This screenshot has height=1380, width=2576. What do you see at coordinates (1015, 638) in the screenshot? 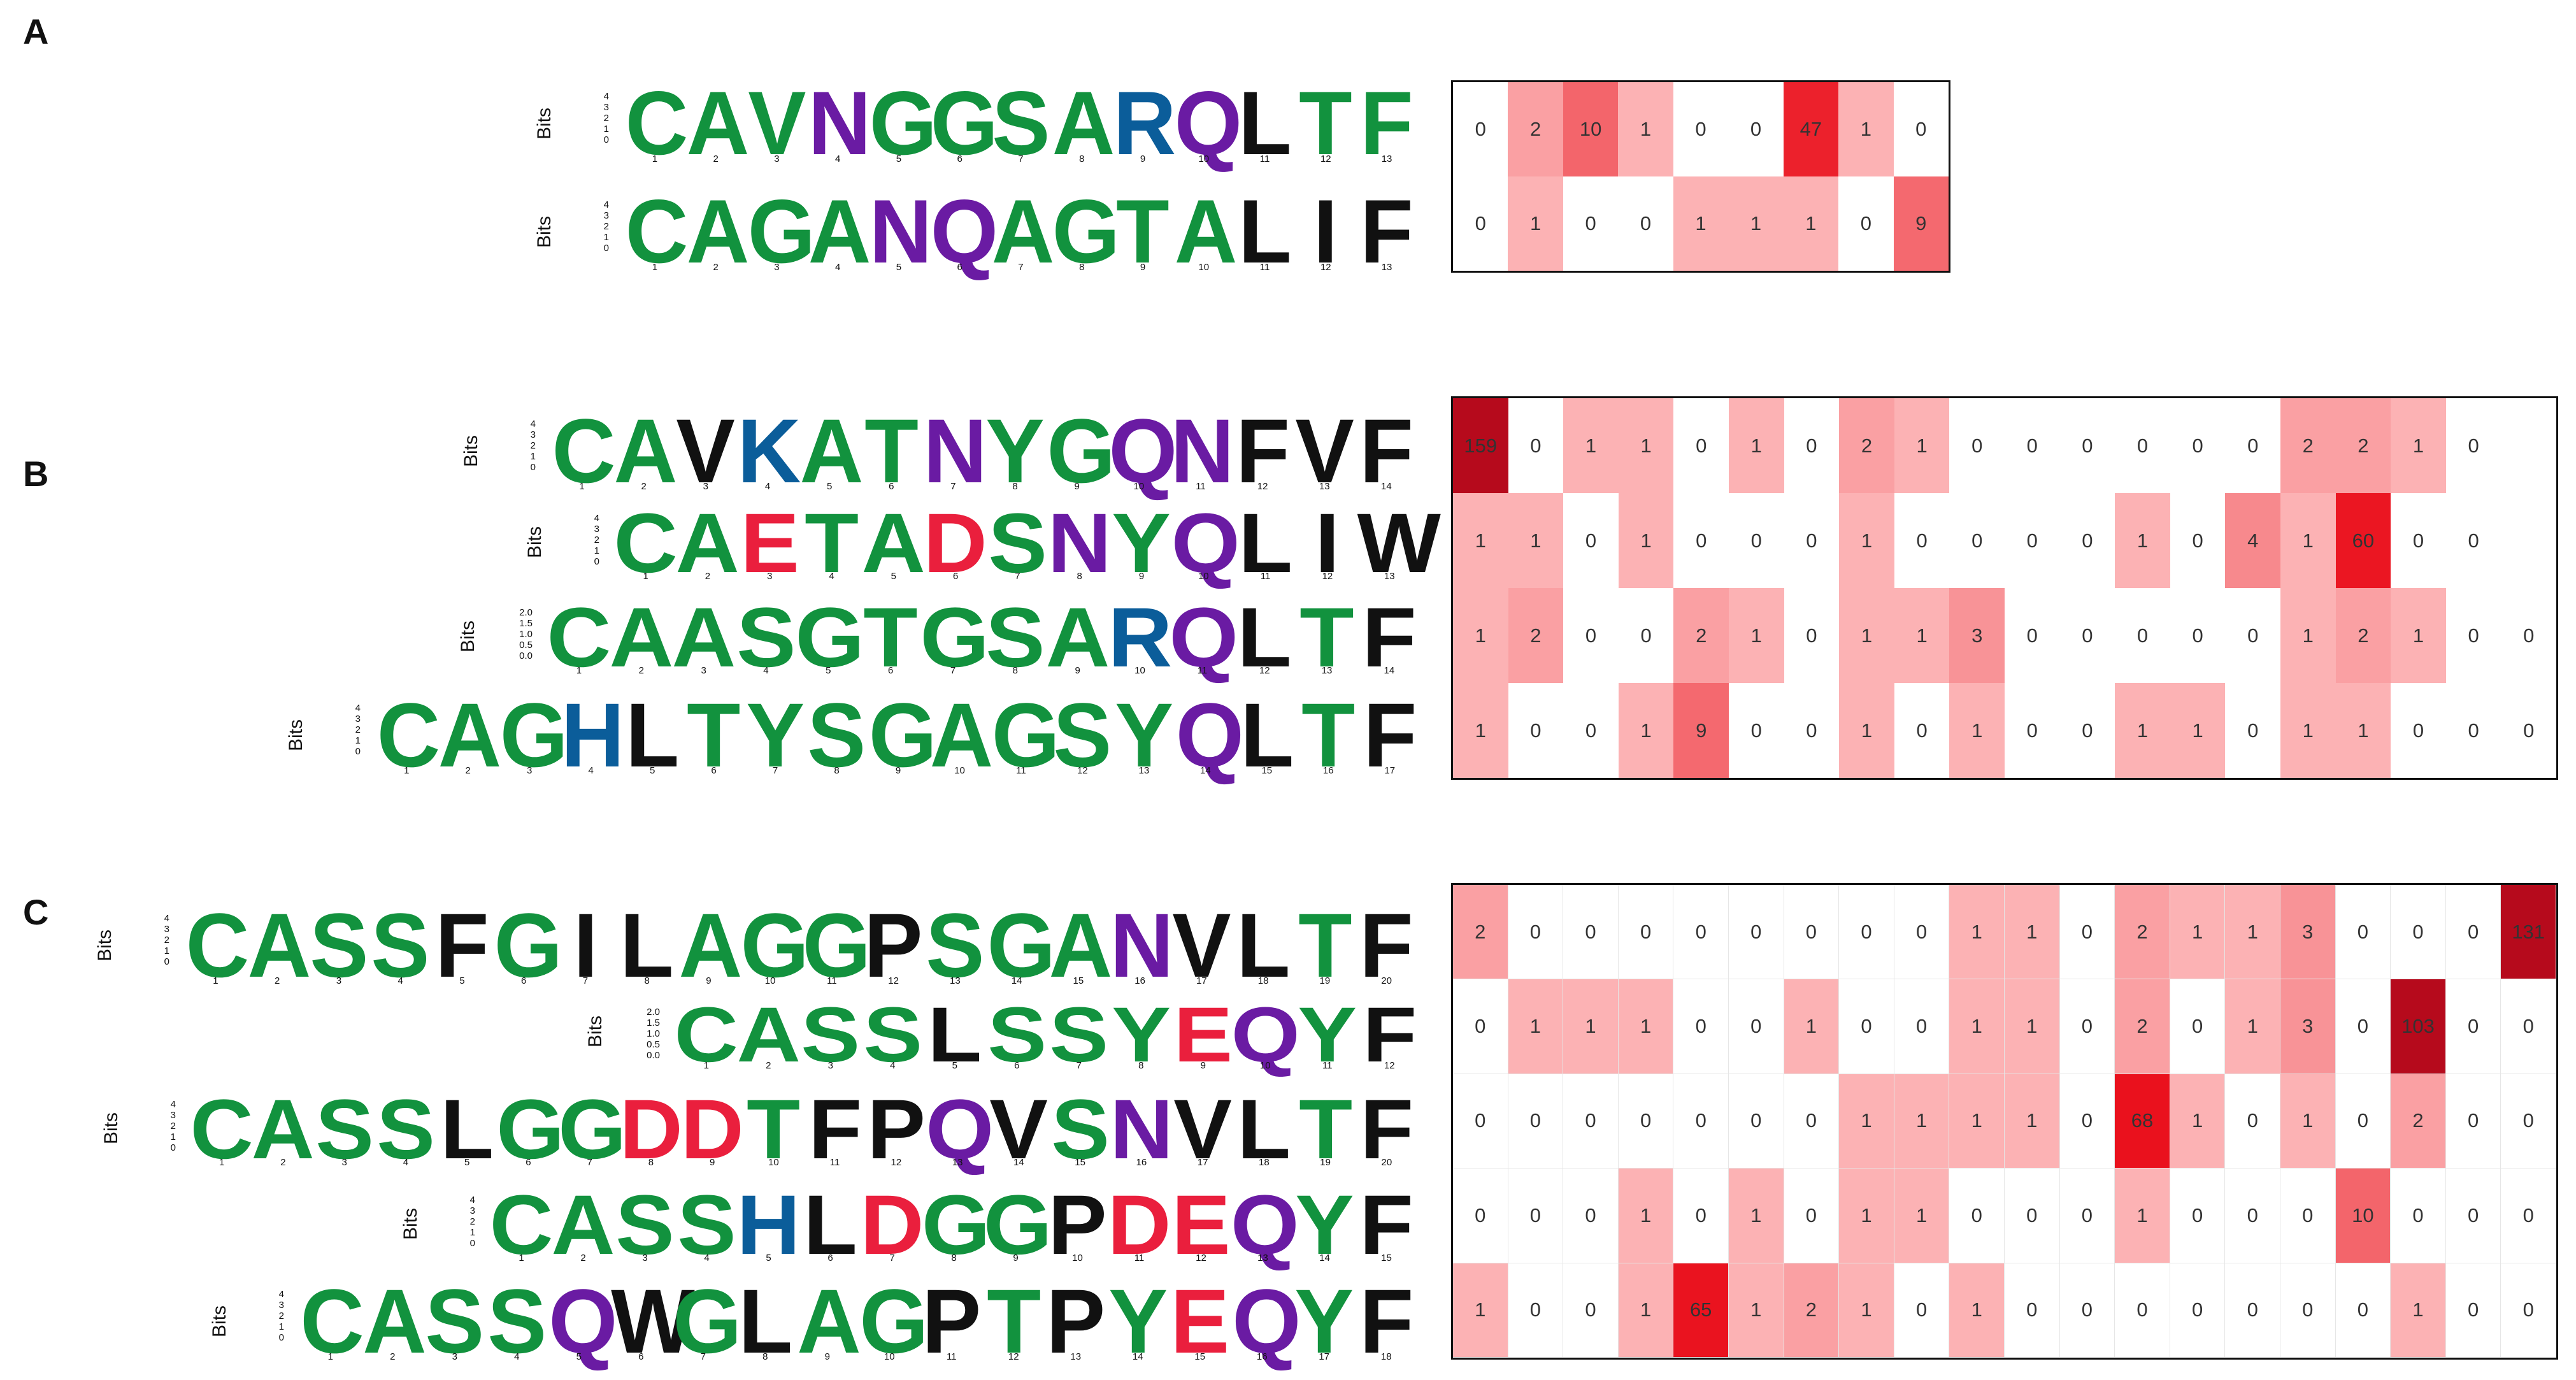
I see `logo-letter: S` at bounding box center [1015, 638].